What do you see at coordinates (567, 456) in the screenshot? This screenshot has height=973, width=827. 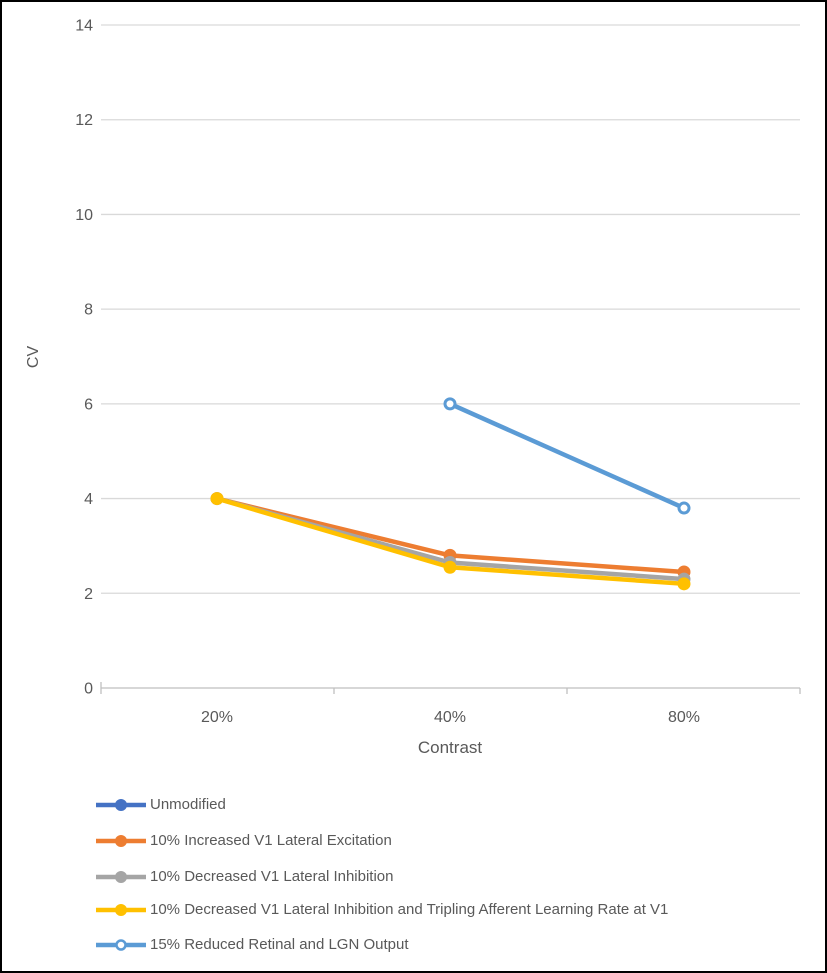 I see `series-line` at bounding box center [567, 456].